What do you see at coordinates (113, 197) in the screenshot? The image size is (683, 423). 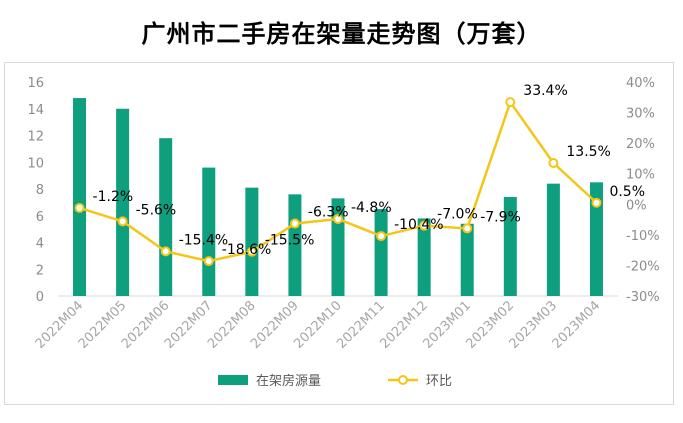 I see `data-label: -1.2%` at bounding box center [113, 197].